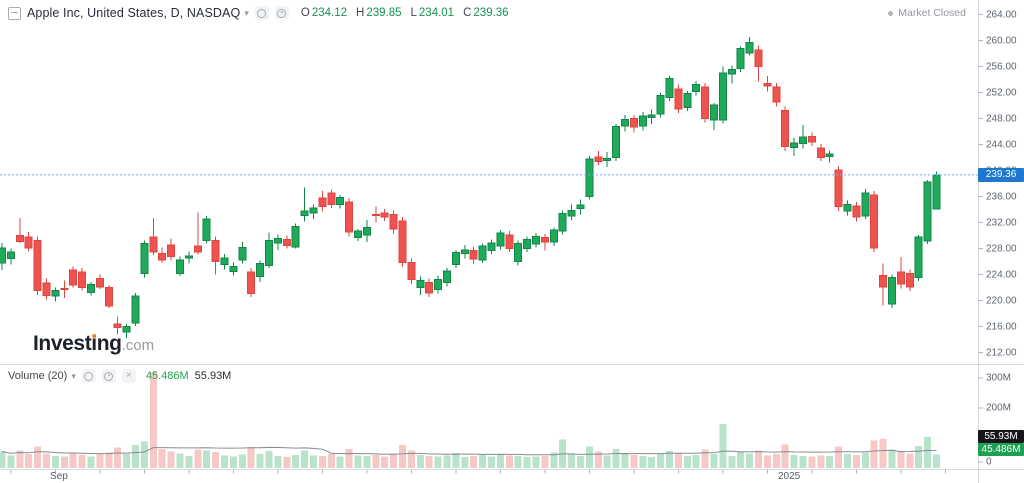 The width and height of the screenshot is (1024, 483). I want to click on volume-tick-label: 200M, so click(999, 408).